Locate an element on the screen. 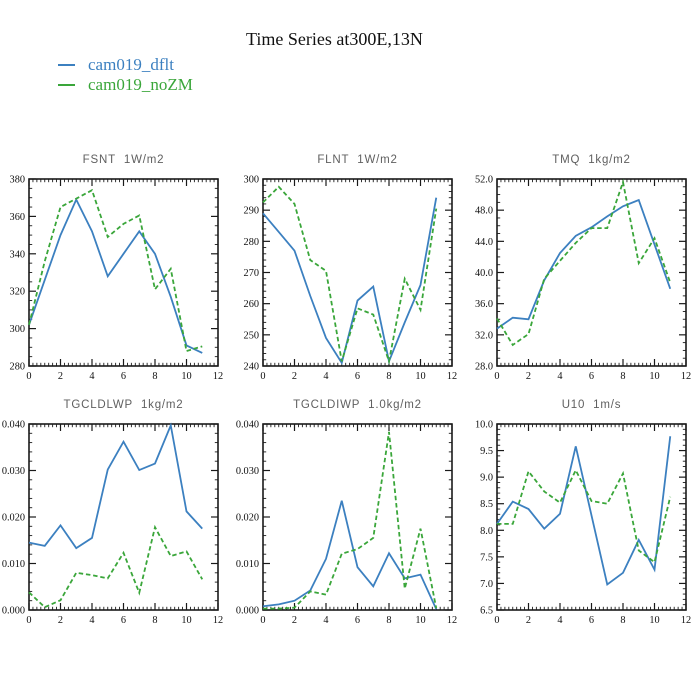 Image resolution: width=700 pixels, height=700 pixels. chart-title: FLNT 1W/m2 is located at coordinates (357, 160).